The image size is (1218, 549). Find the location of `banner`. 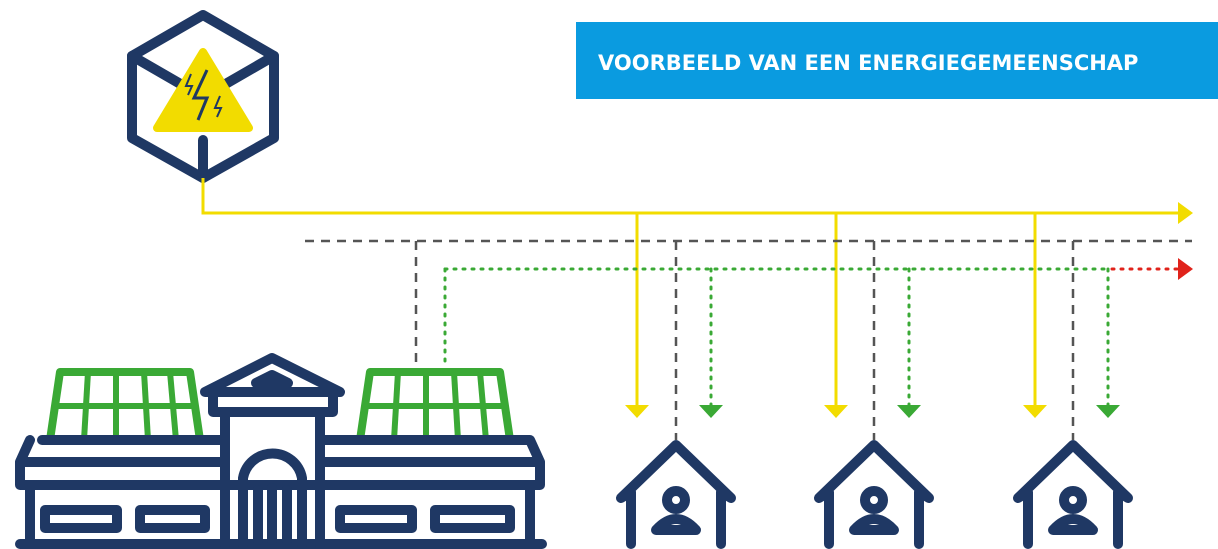

banner is located at coordinates (897, 60).